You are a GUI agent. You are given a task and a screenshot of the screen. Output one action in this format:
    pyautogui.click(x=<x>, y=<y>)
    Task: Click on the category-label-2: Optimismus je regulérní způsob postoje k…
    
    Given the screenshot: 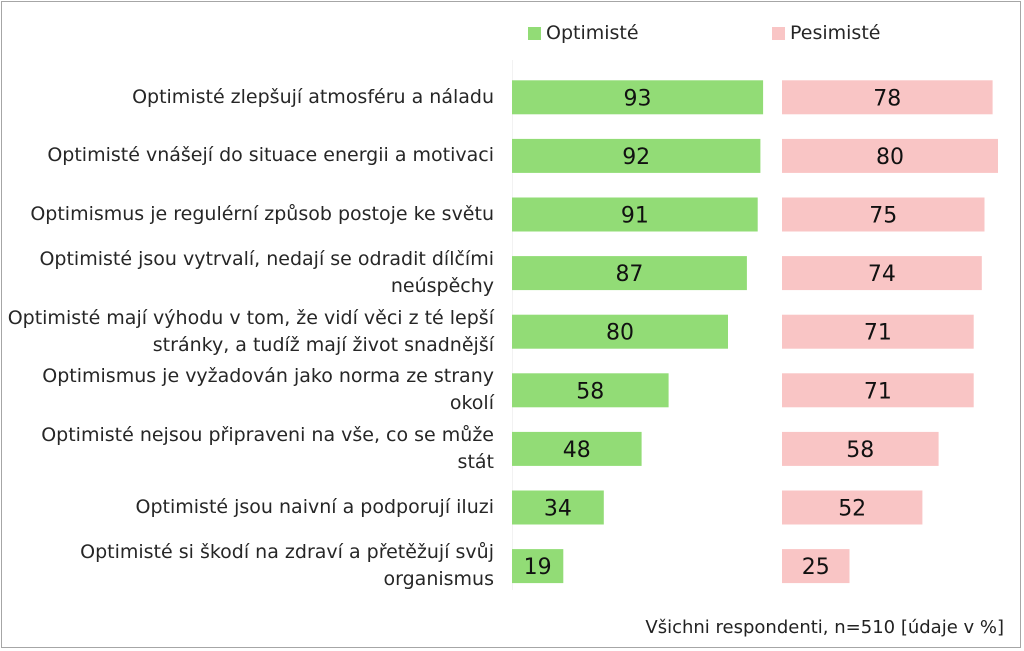 What is the action you would take?
    pyautogui.click(x=262, y=214)
    